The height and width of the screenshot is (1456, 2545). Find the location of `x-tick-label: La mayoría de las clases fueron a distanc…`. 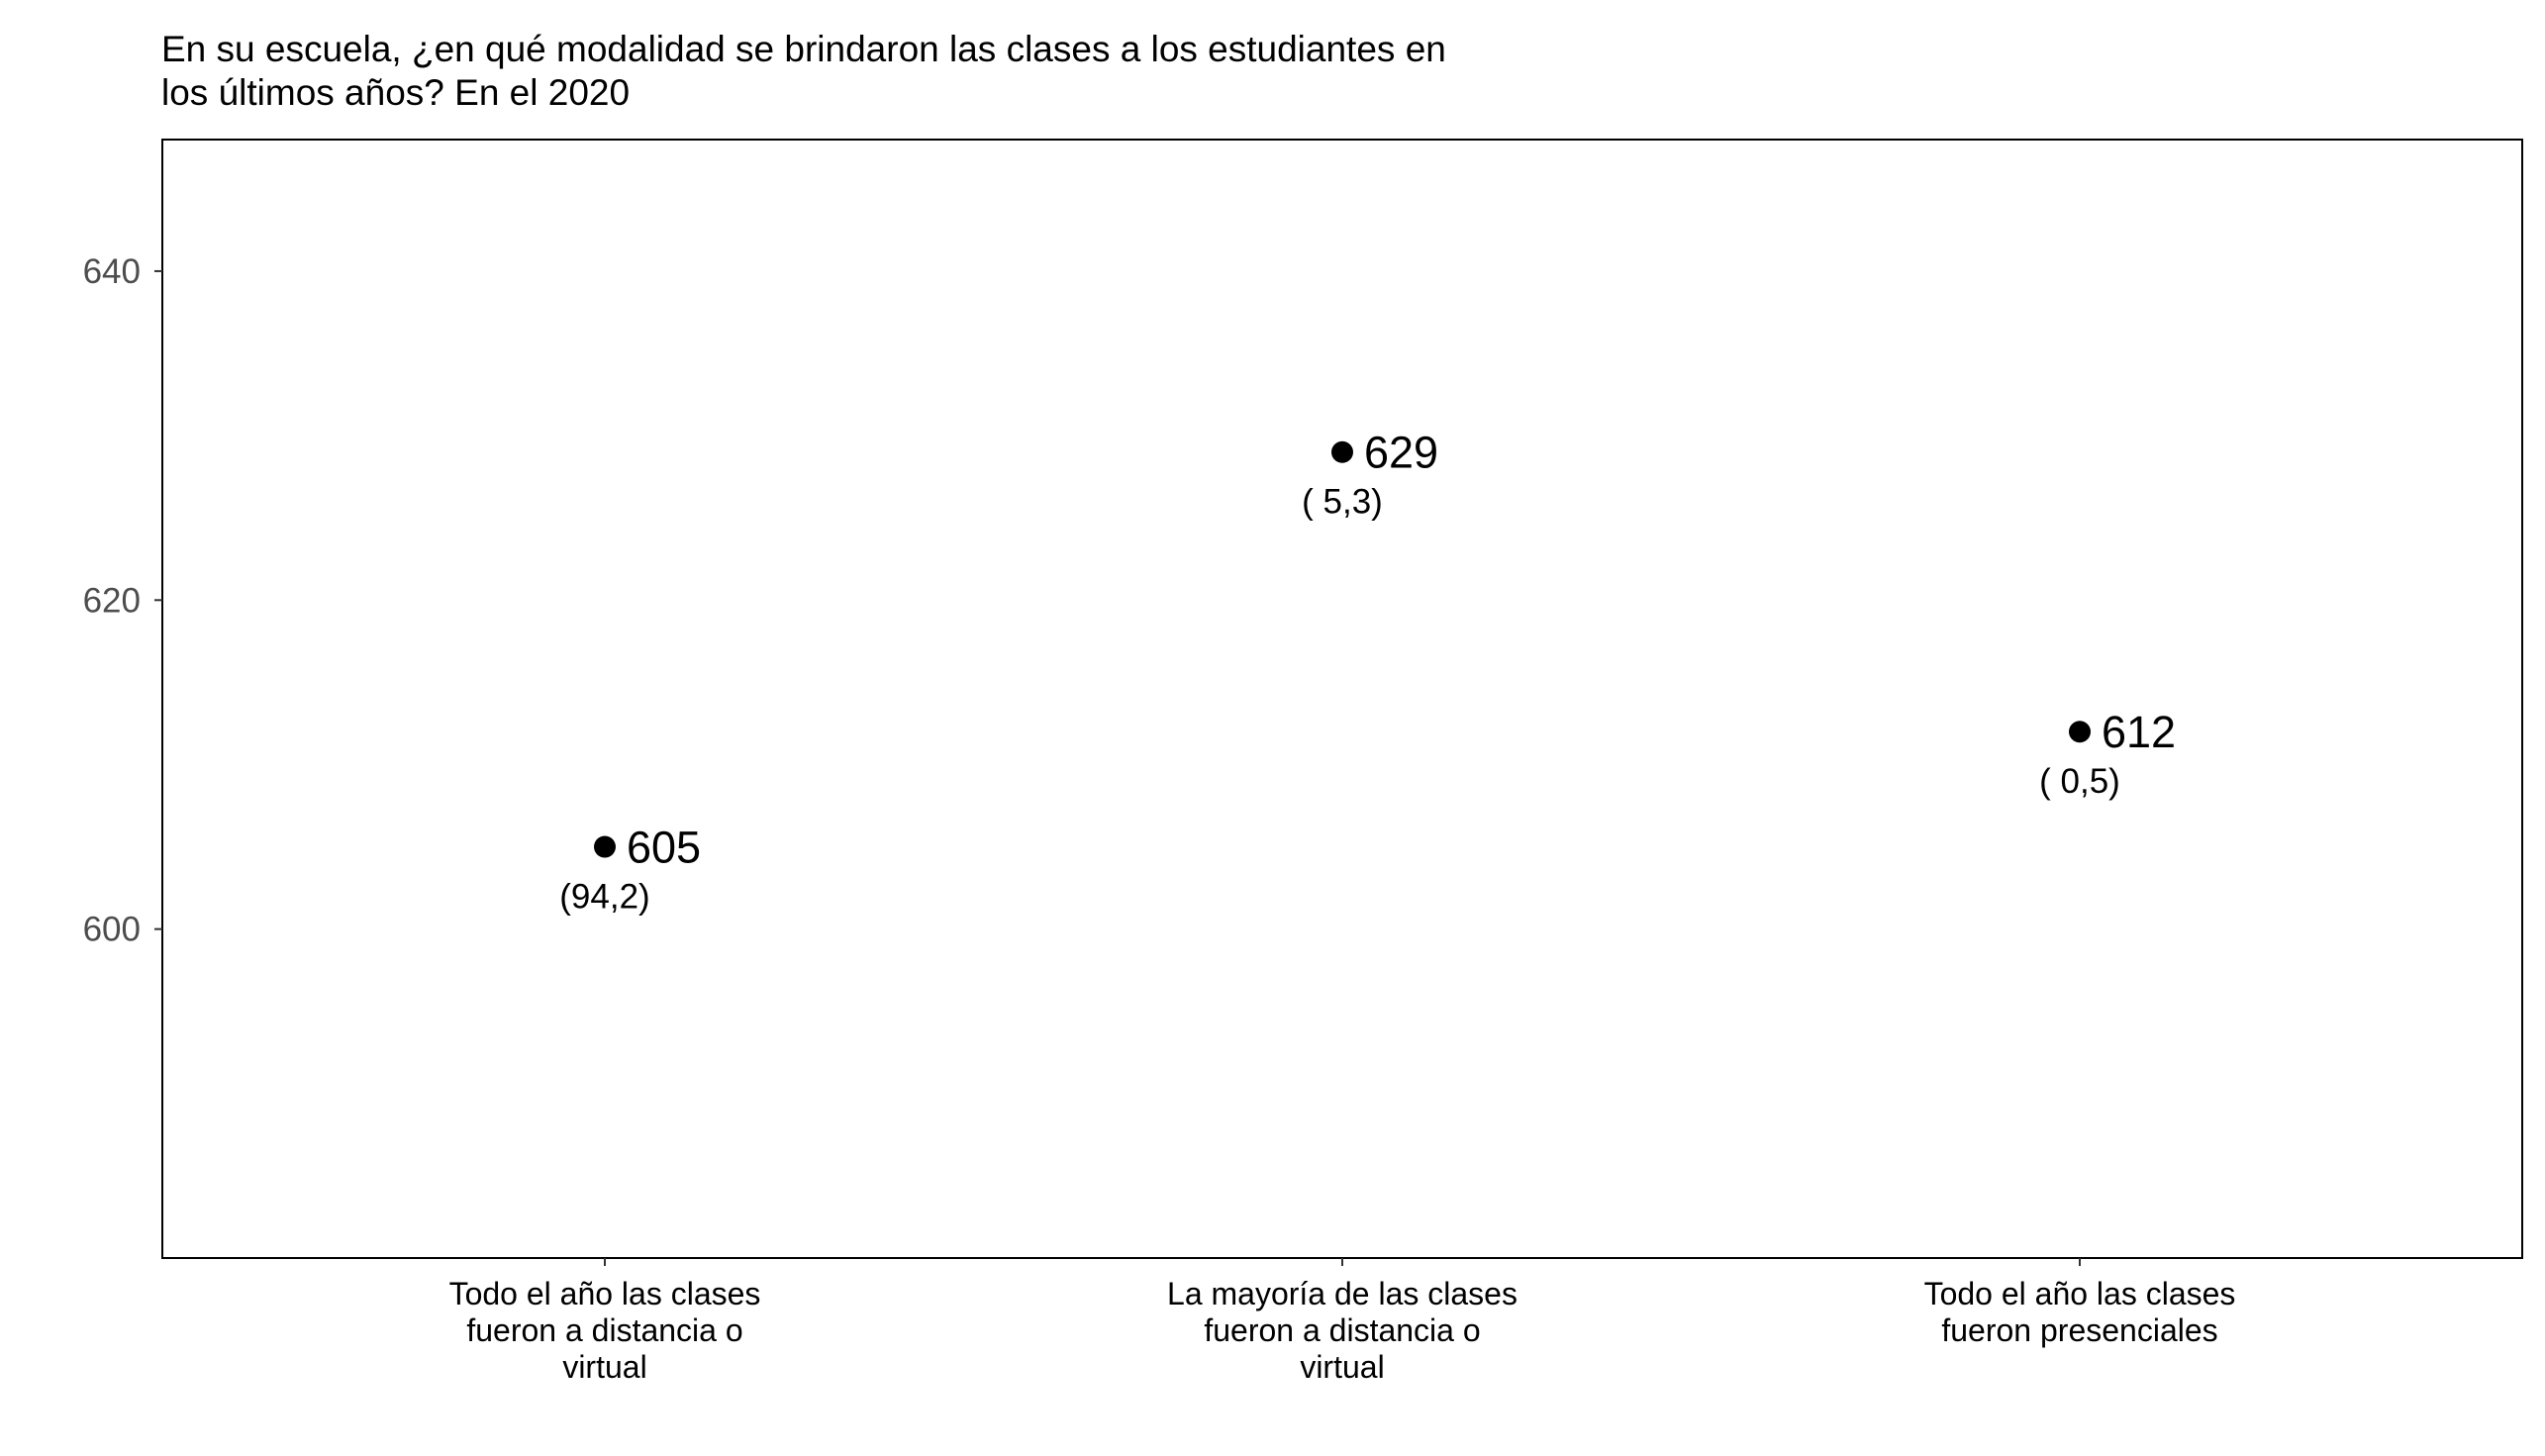

x-tick-label: La mayoría de las clases fueron a distanc… is located at coordinates (1342, 1330).